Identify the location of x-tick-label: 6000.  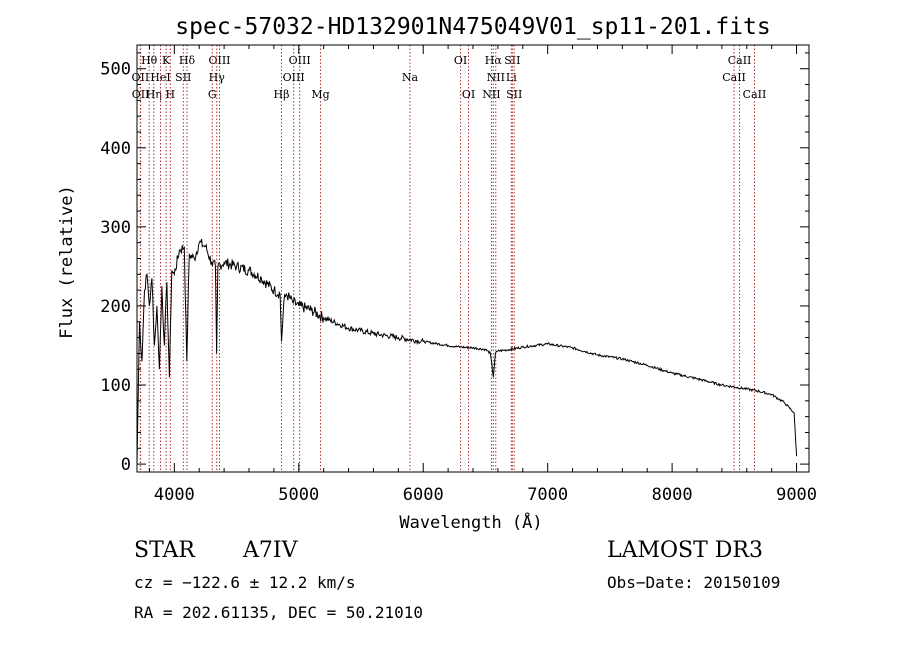
(423, 495).